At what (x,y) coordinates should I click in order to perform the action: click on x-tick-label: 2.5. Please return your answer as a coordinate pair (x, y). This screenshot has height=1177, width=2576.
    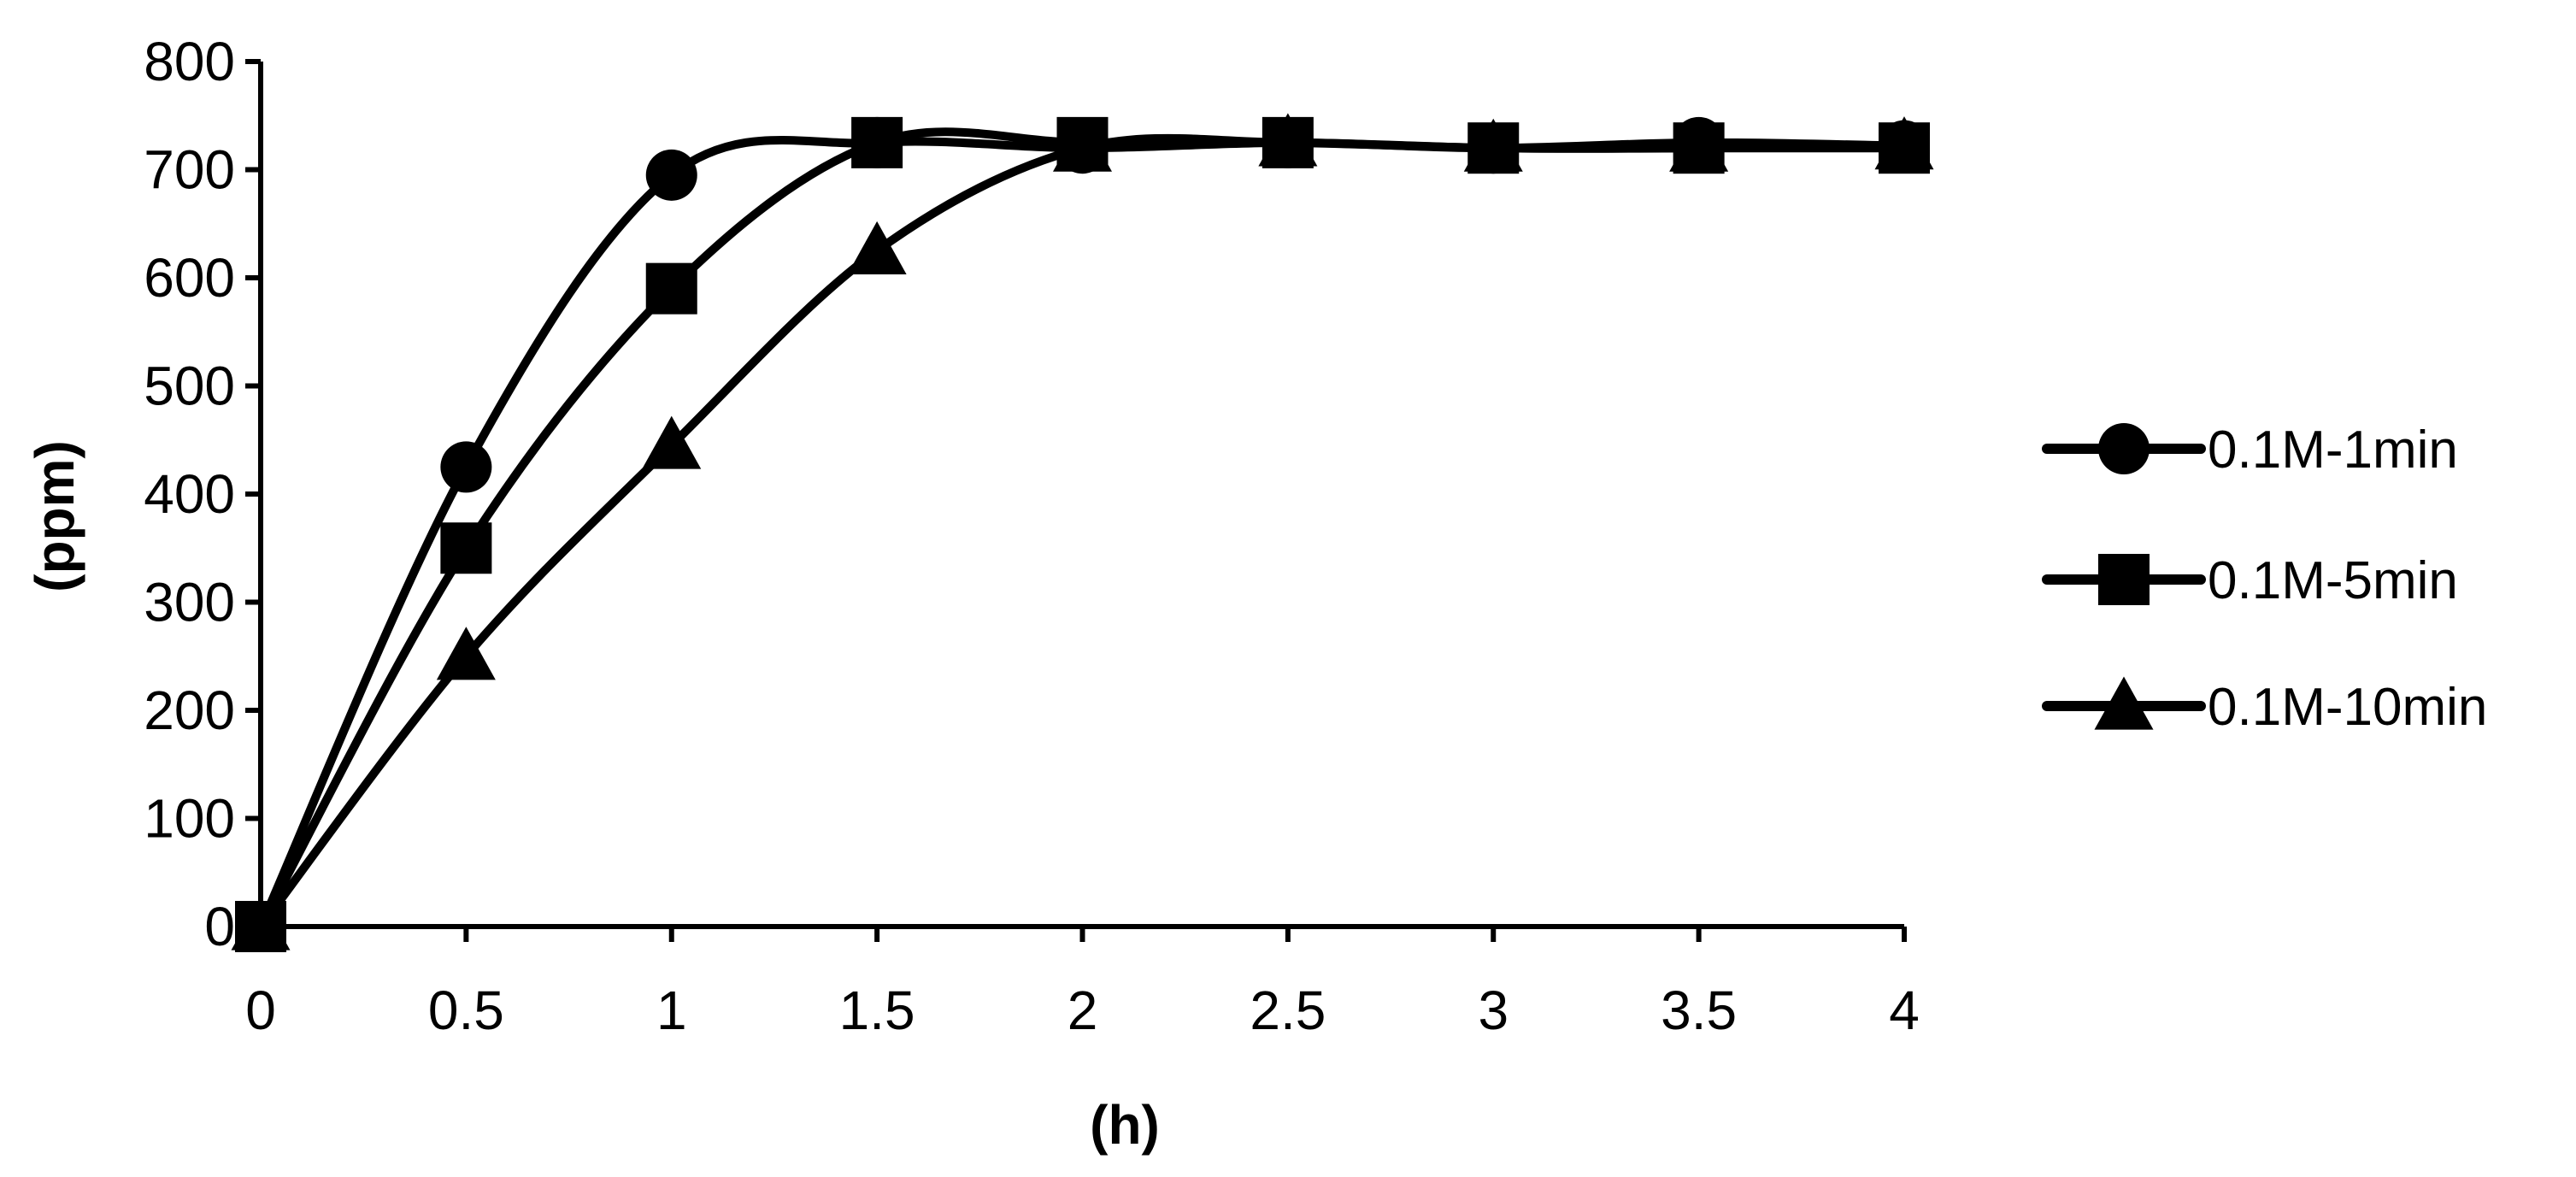
    Looking at the image, I should click on (1288, 1011).